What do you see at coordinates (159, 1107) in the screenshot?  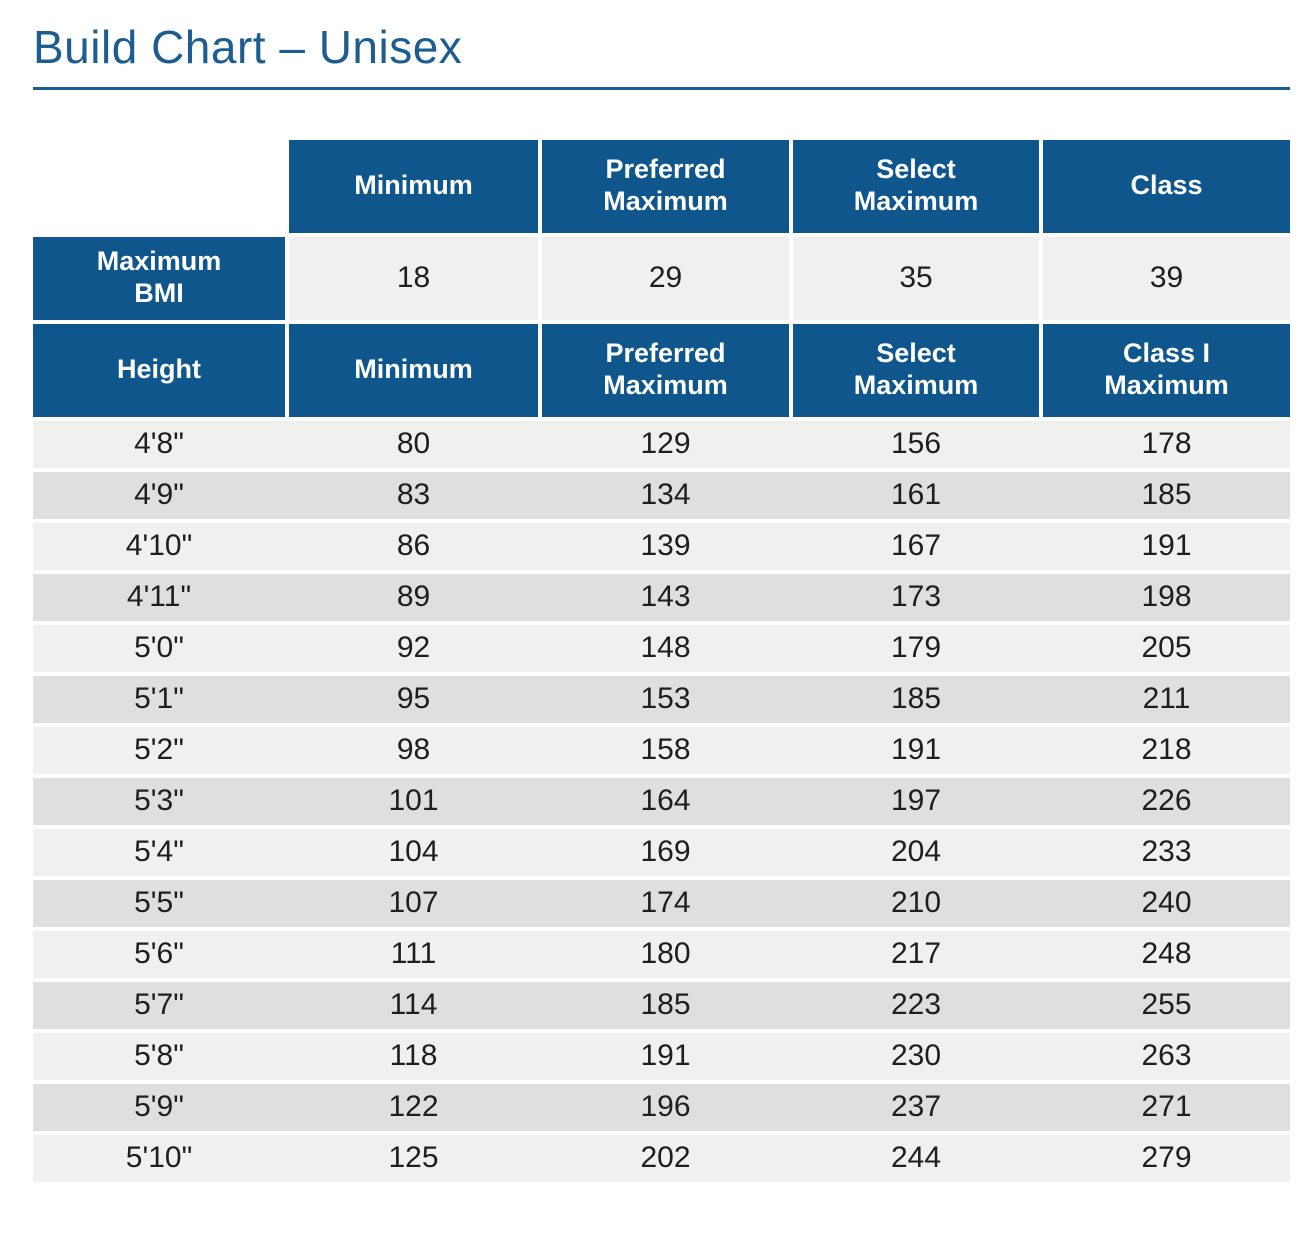 I see `height-cell: 5'9"` at bounding box center [159, 1107].